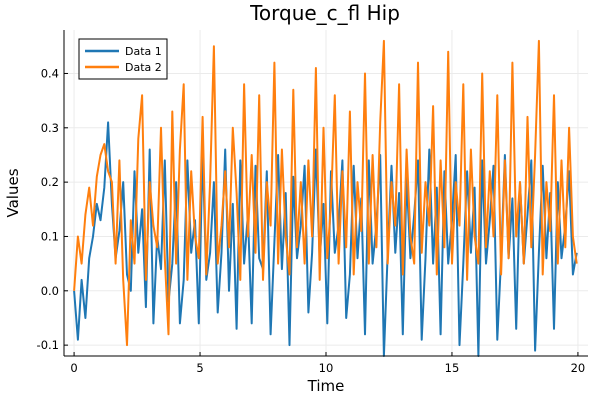  Describe the element at coordinates (52, 209) in the screenshot. I see `y-ticks: -0.1 0.0 0.1 0.2 0.3 0.4` at that location.